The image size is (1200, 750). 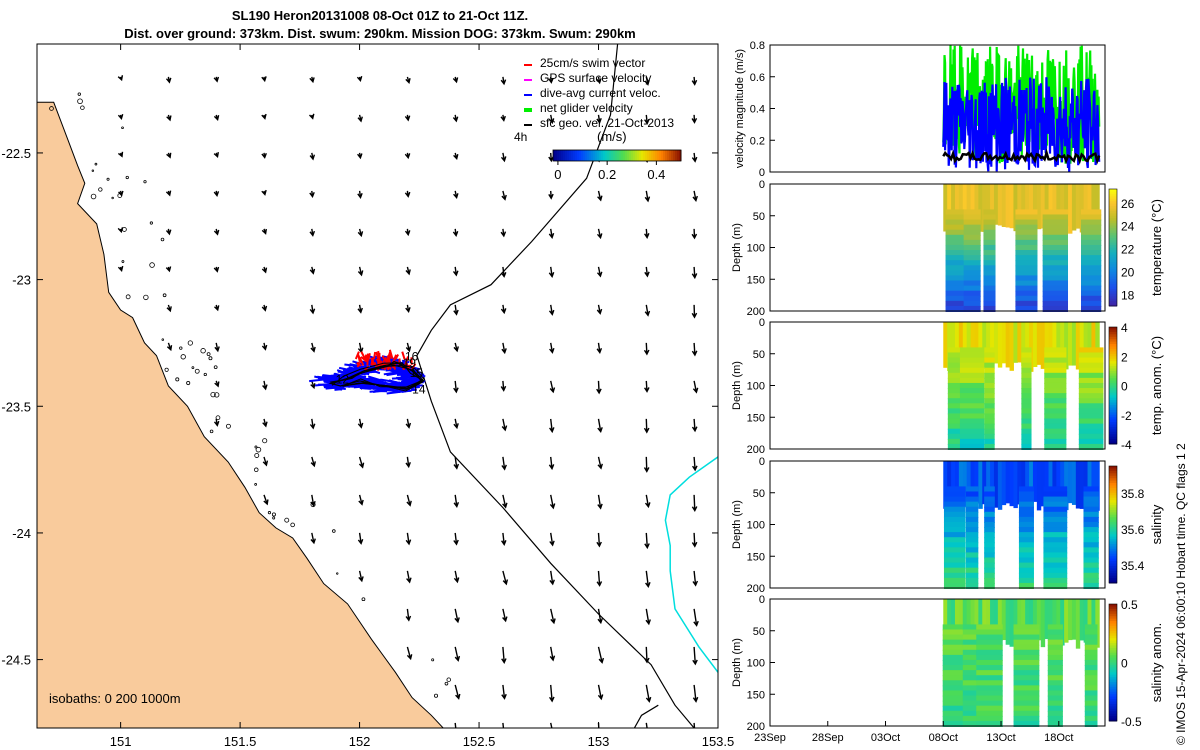 What do you see at coordinates (16, 406) in the screenshot?
I see `y-tick-label: -23.5` at bounding box center [16, 406].